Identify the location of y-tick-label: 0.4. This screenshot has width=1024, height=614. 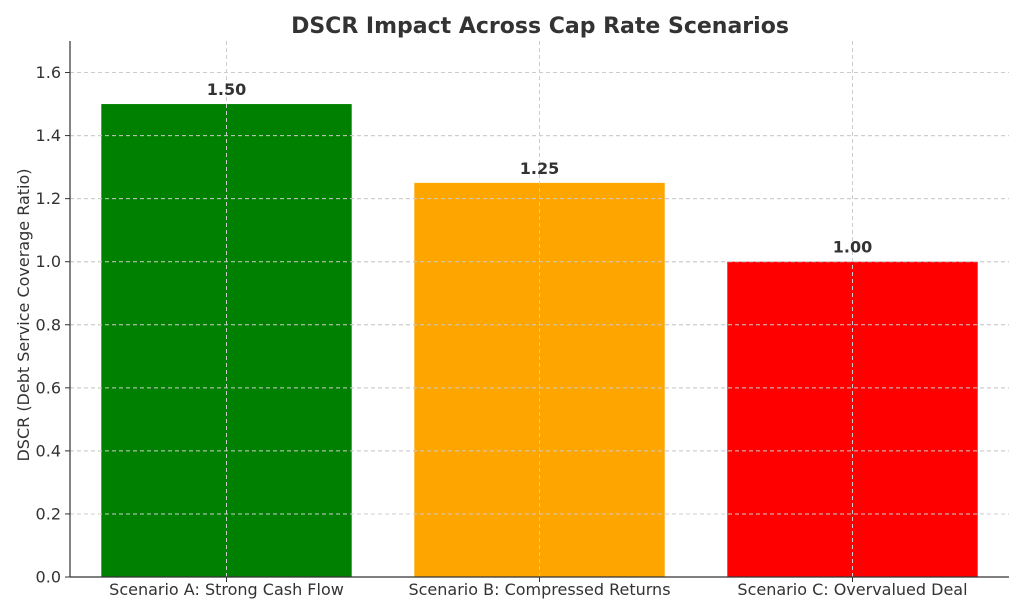
(48, 450).